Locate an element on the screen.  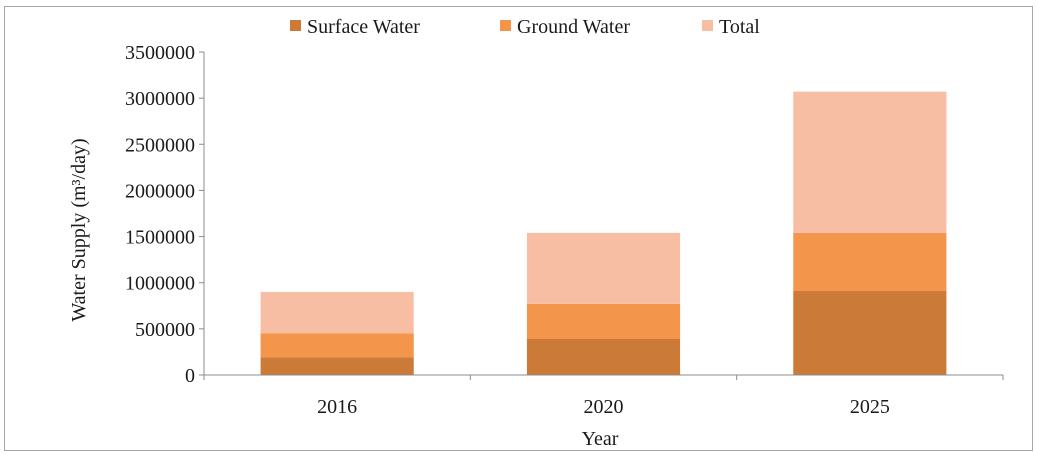
legend-label: Surface Water is located at coordinates (363, 27).